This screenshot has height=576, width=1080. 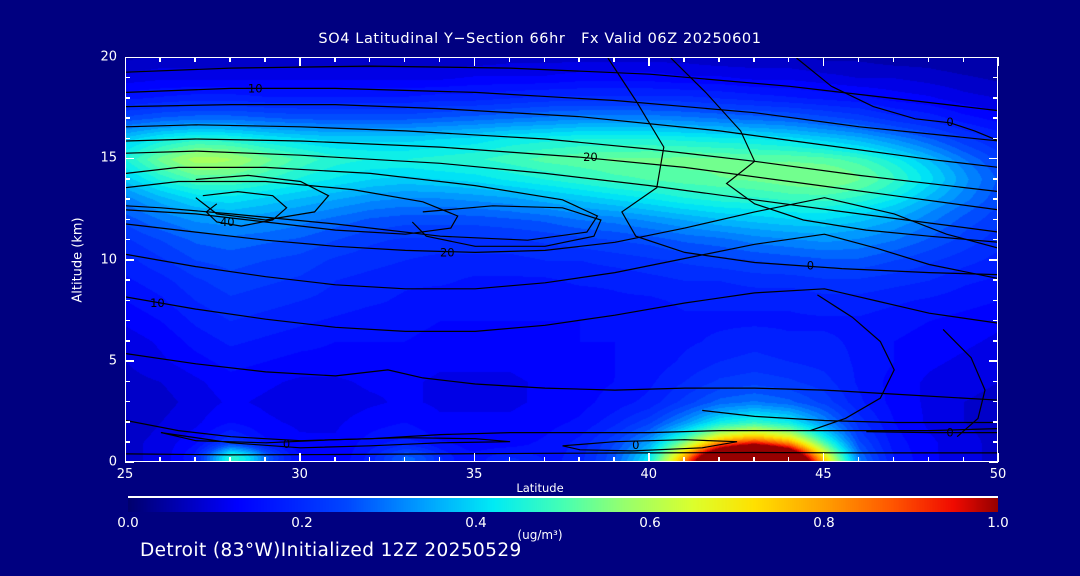 I want to click on contour-label: 10, so click(x=157, y=303).